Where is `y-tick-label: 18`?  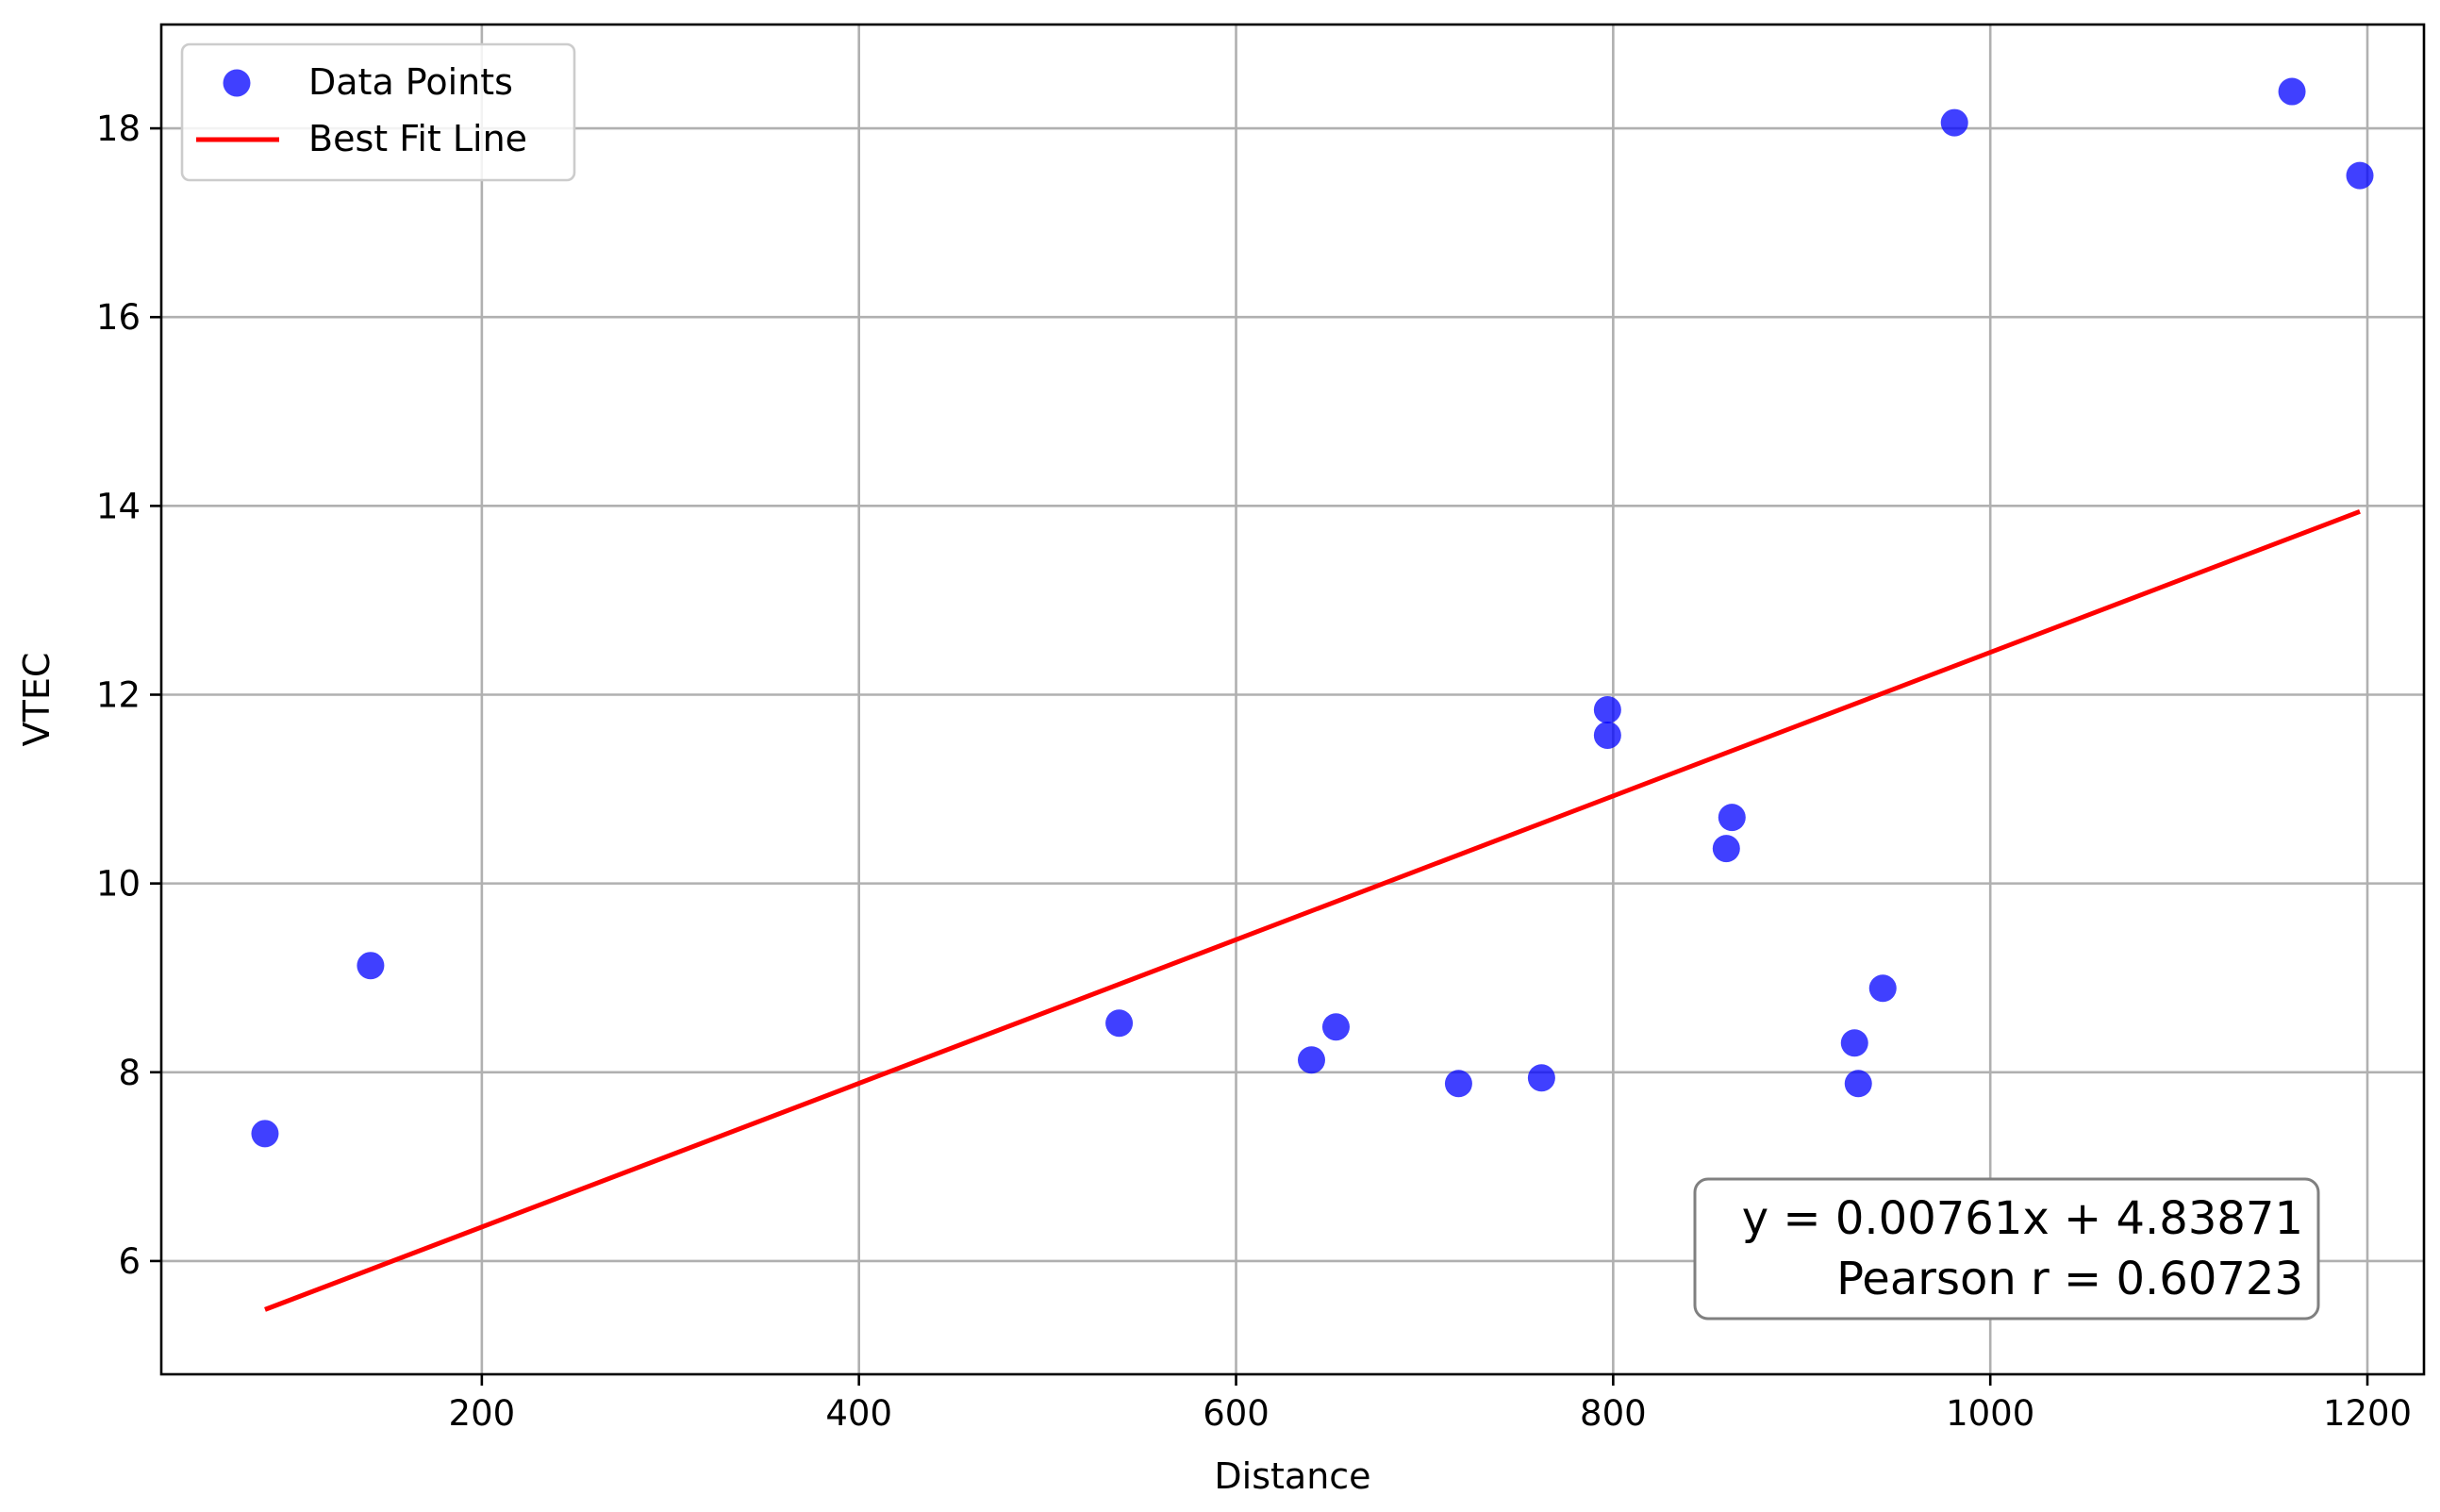
y-tick-label: 18 is located at coordinates (118, 128).